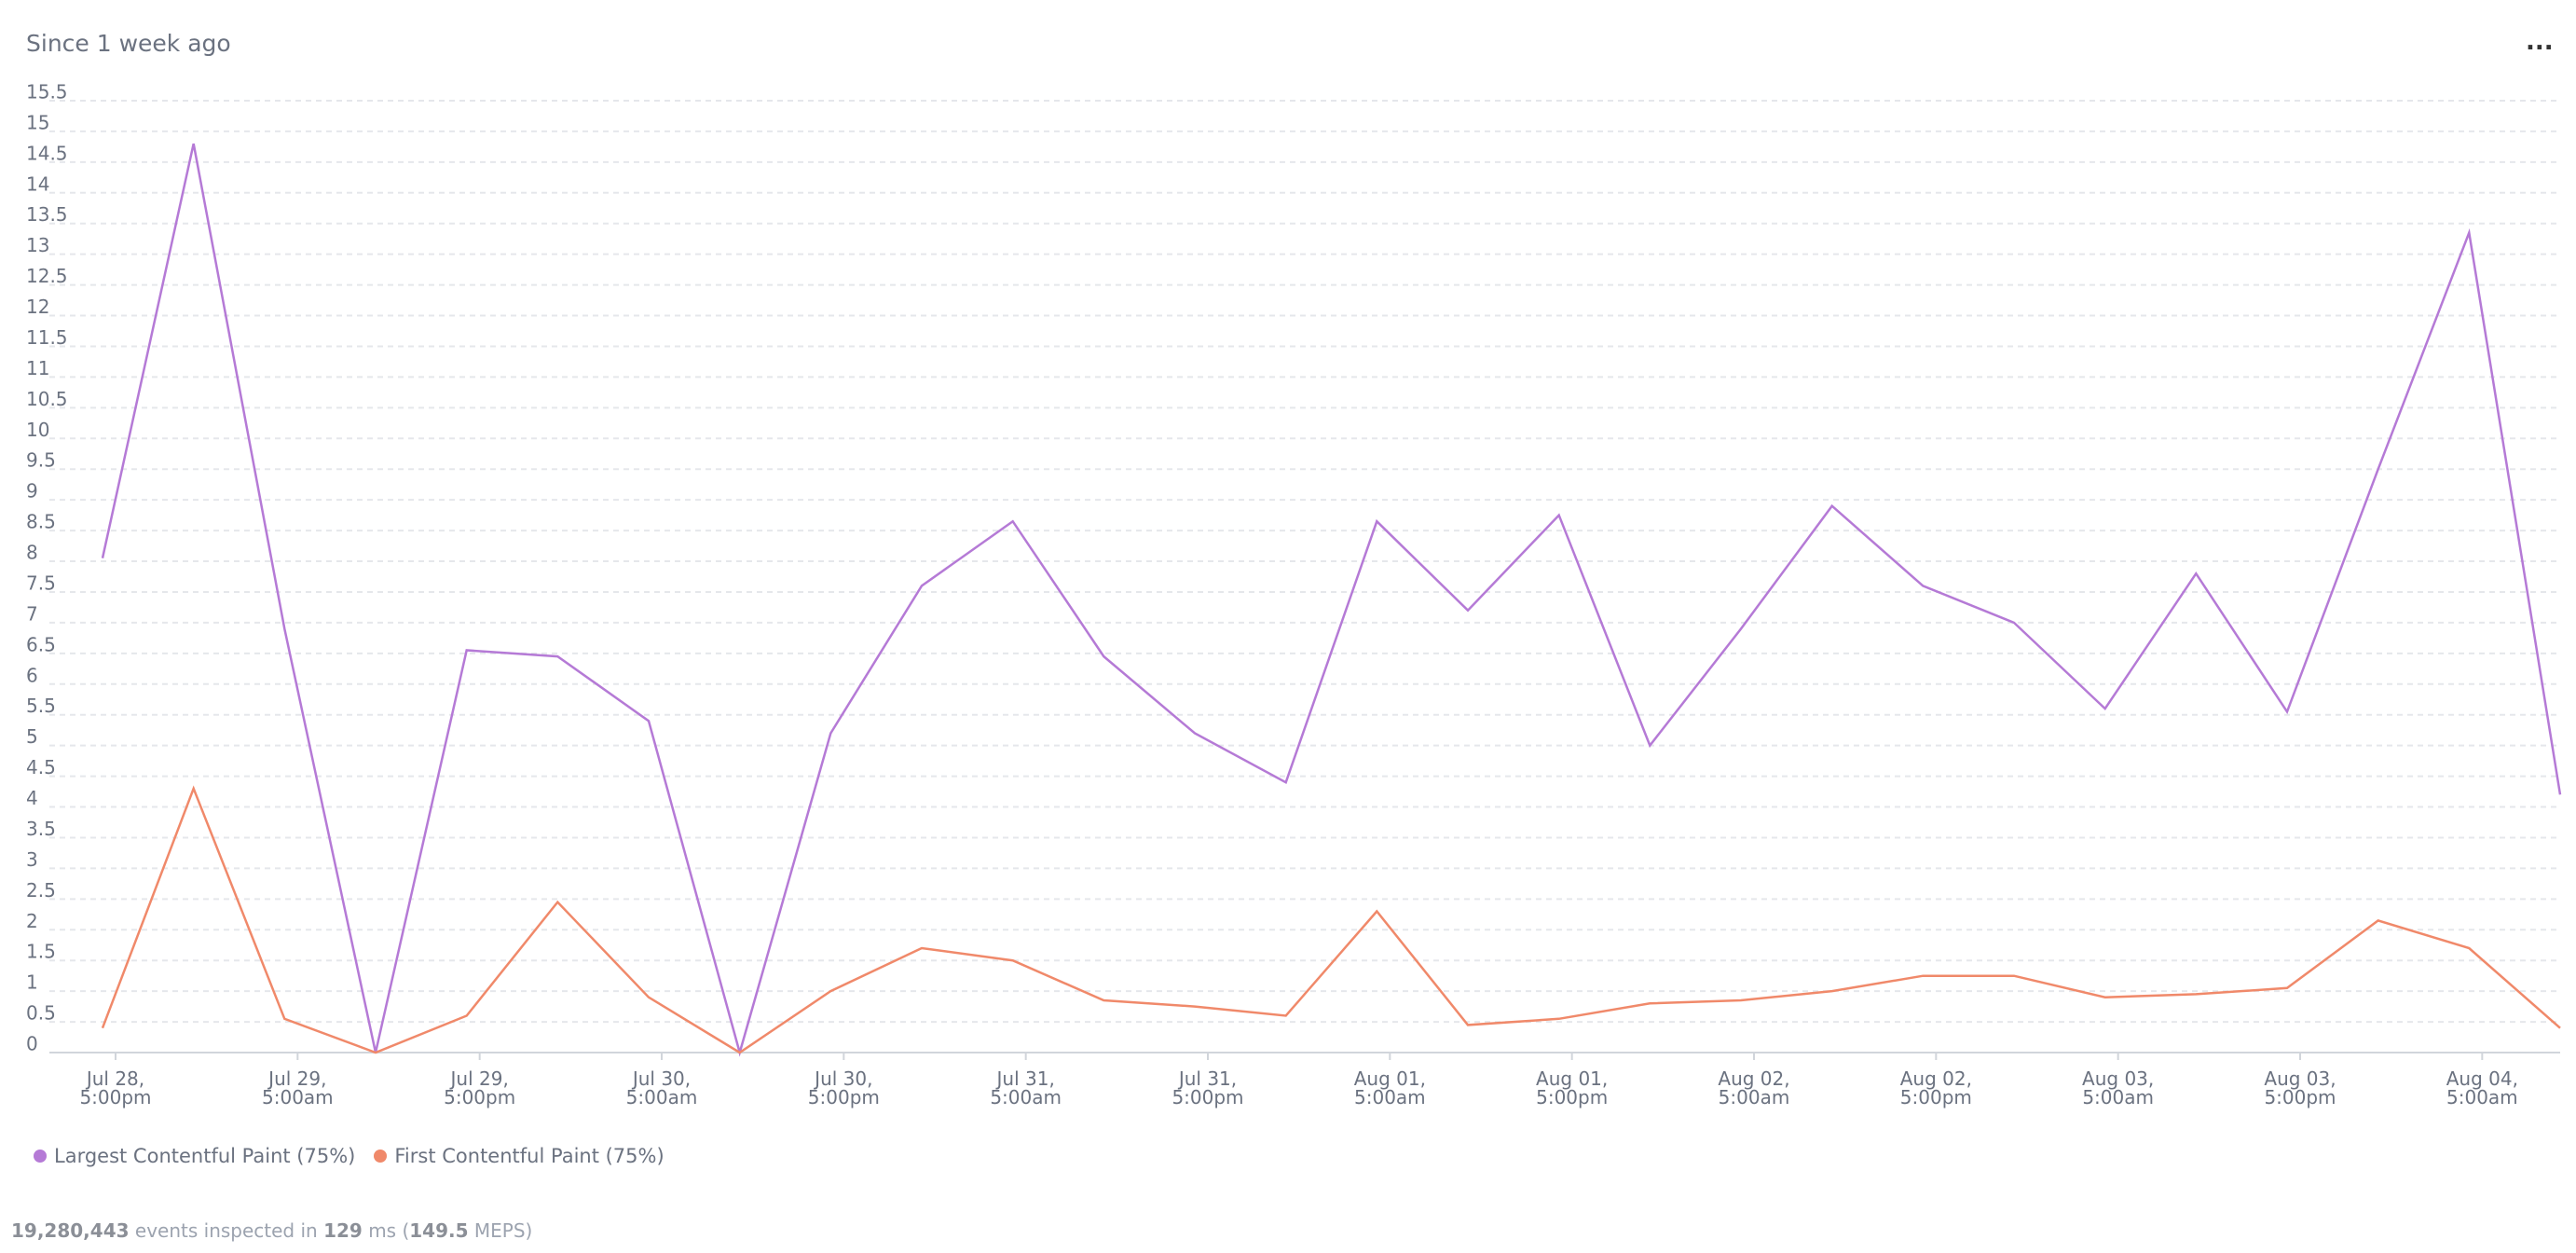 This screenshot has width=2576, height=1253. Describe the element at coordinates (32, 736) in the screenshot. I see `y-tick-label: 5` at that location.